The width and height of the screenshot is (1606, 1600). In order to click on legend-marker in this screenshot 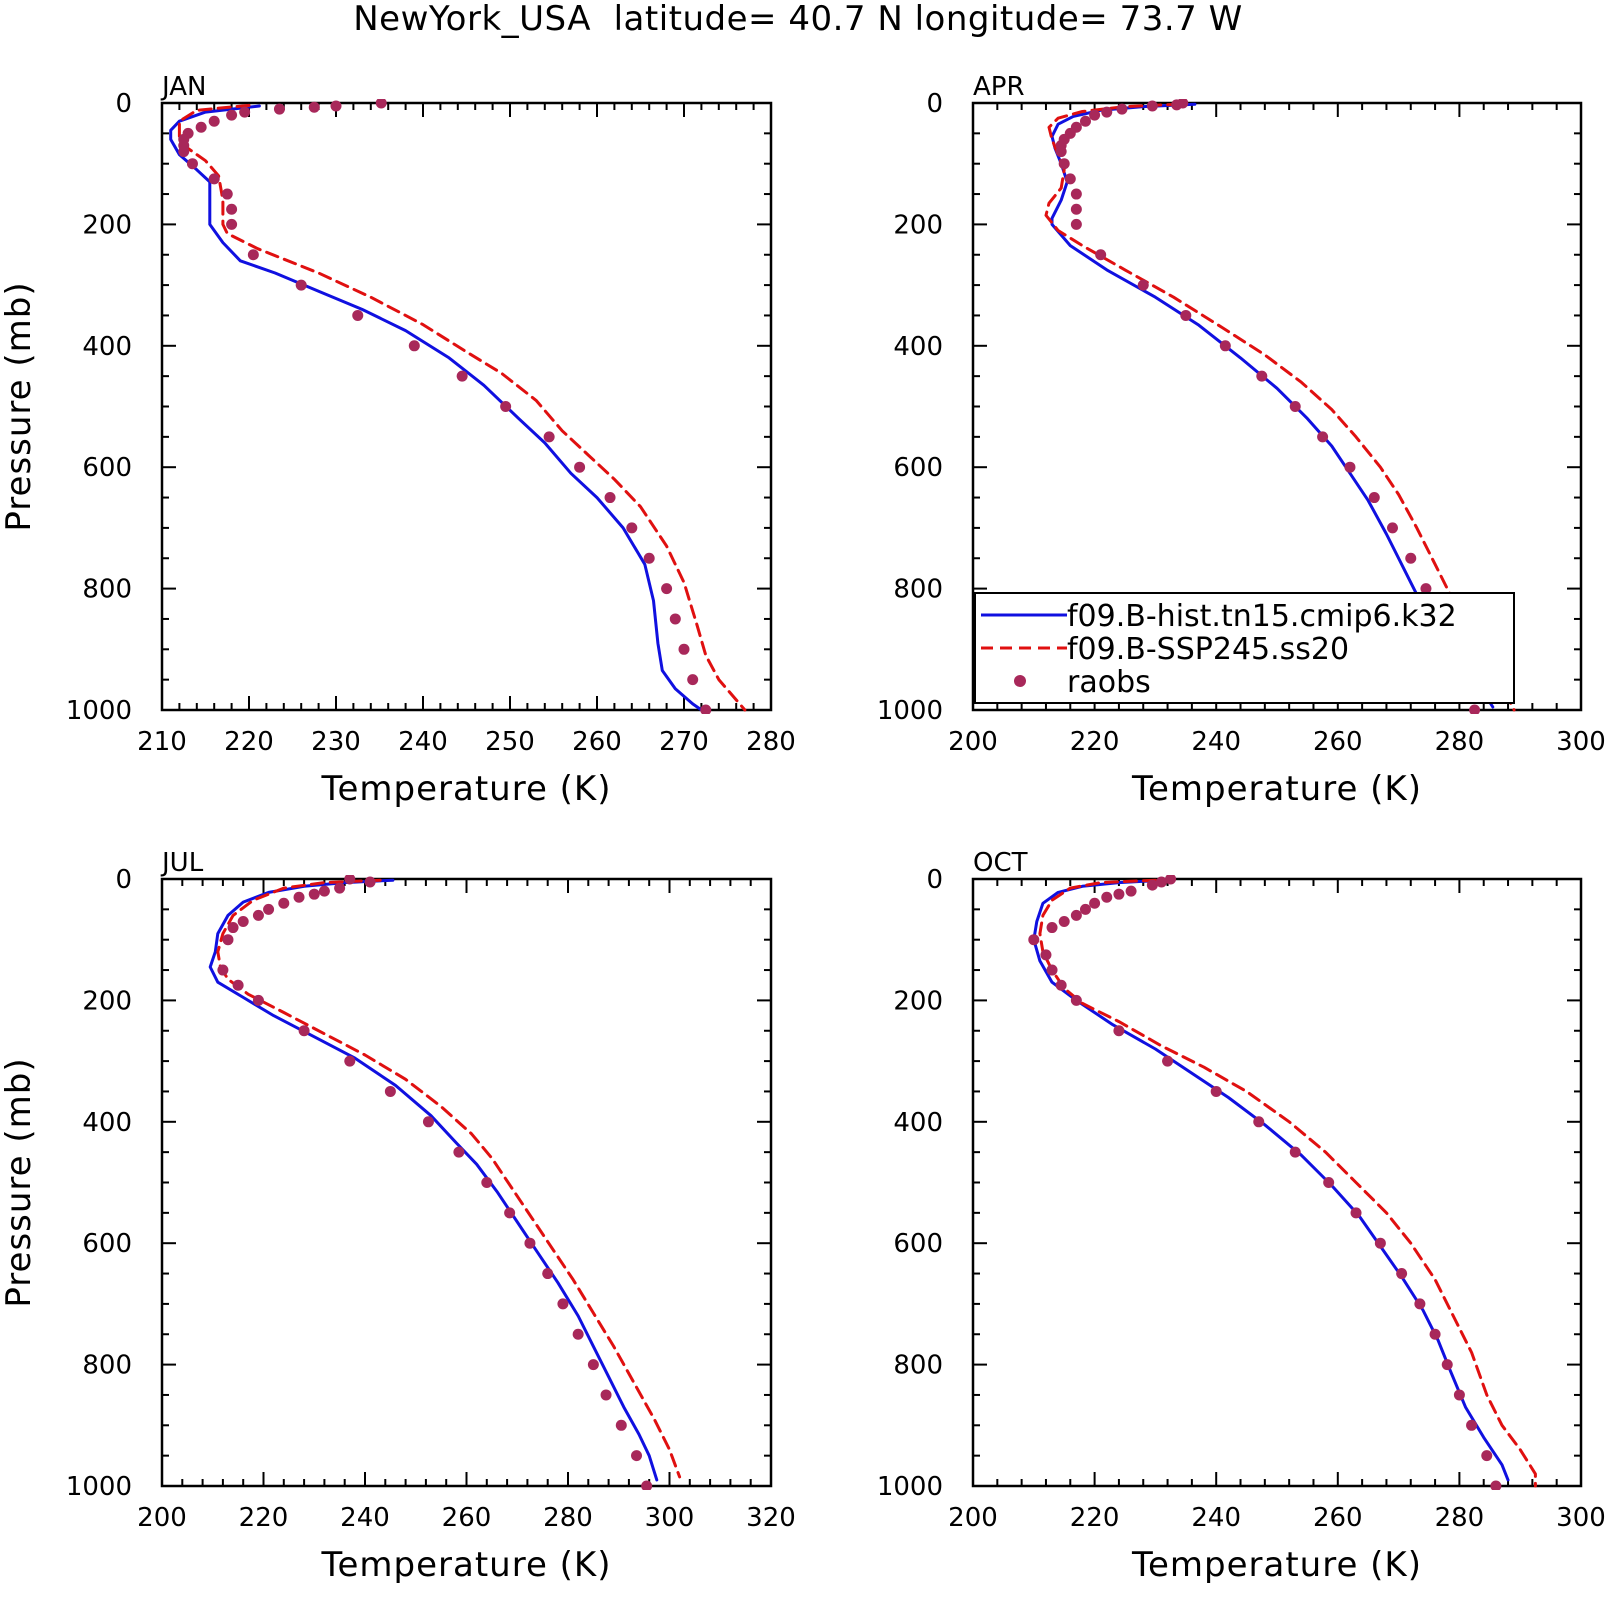, I will do `click(1020, 681)`.